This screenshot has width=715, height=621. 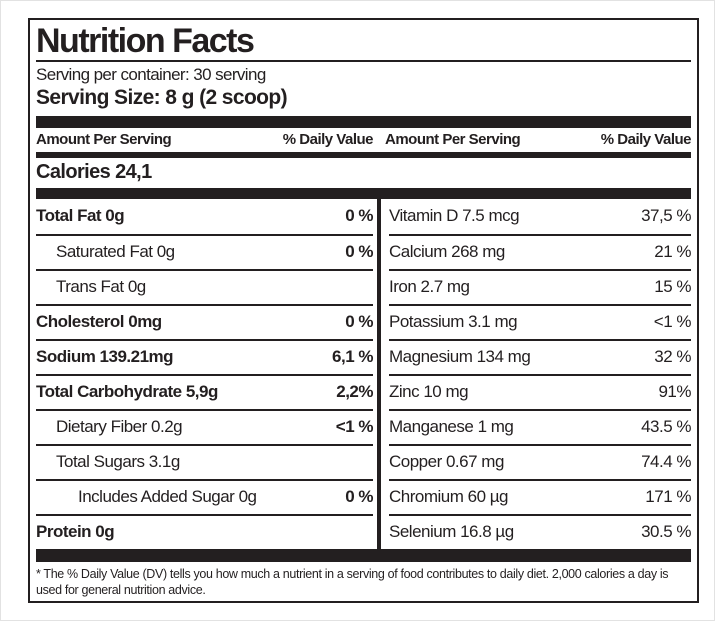 I want to click on table-row: Total Sugars 3.1g, so click(x=204, y=461).